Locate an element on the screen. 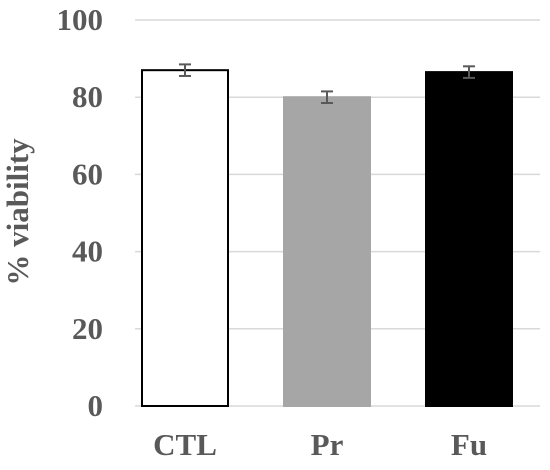 Image resolution: width=550 pixels, height=470 pixels. error-bar-pr is located at coordinates (327, 97).